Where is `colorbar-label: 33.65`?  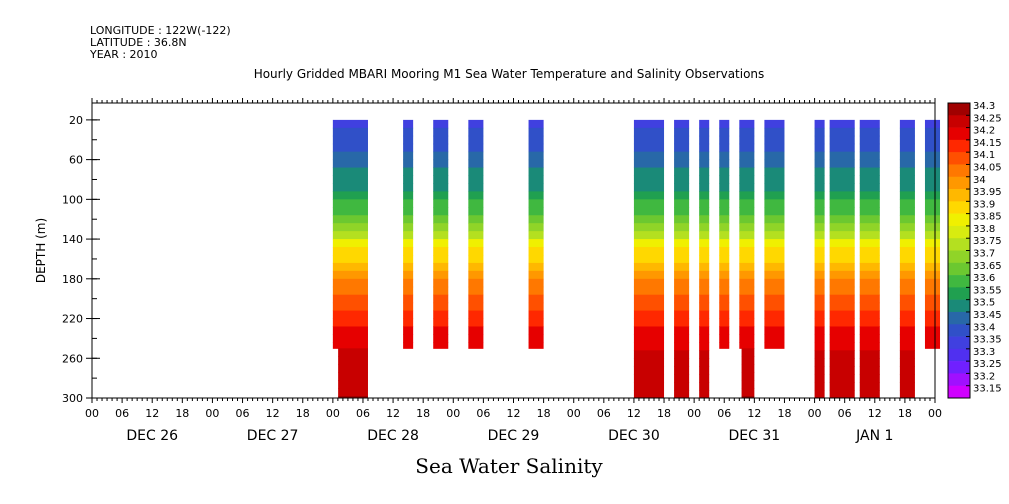 colorbar-label: 33.65 is located at coordinates (987, 266).